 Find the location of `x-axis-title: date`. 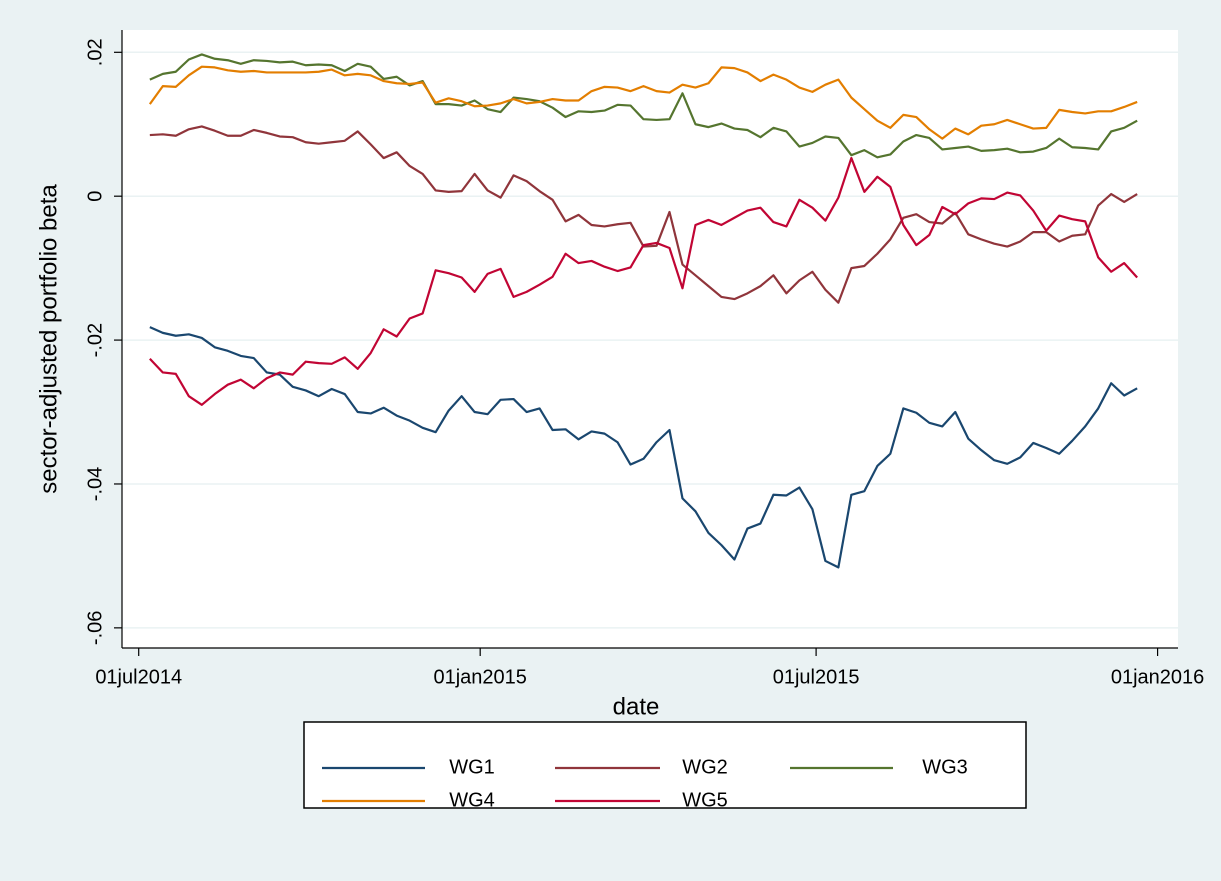

x-axis-title: date is located at coordinates (636, 706).